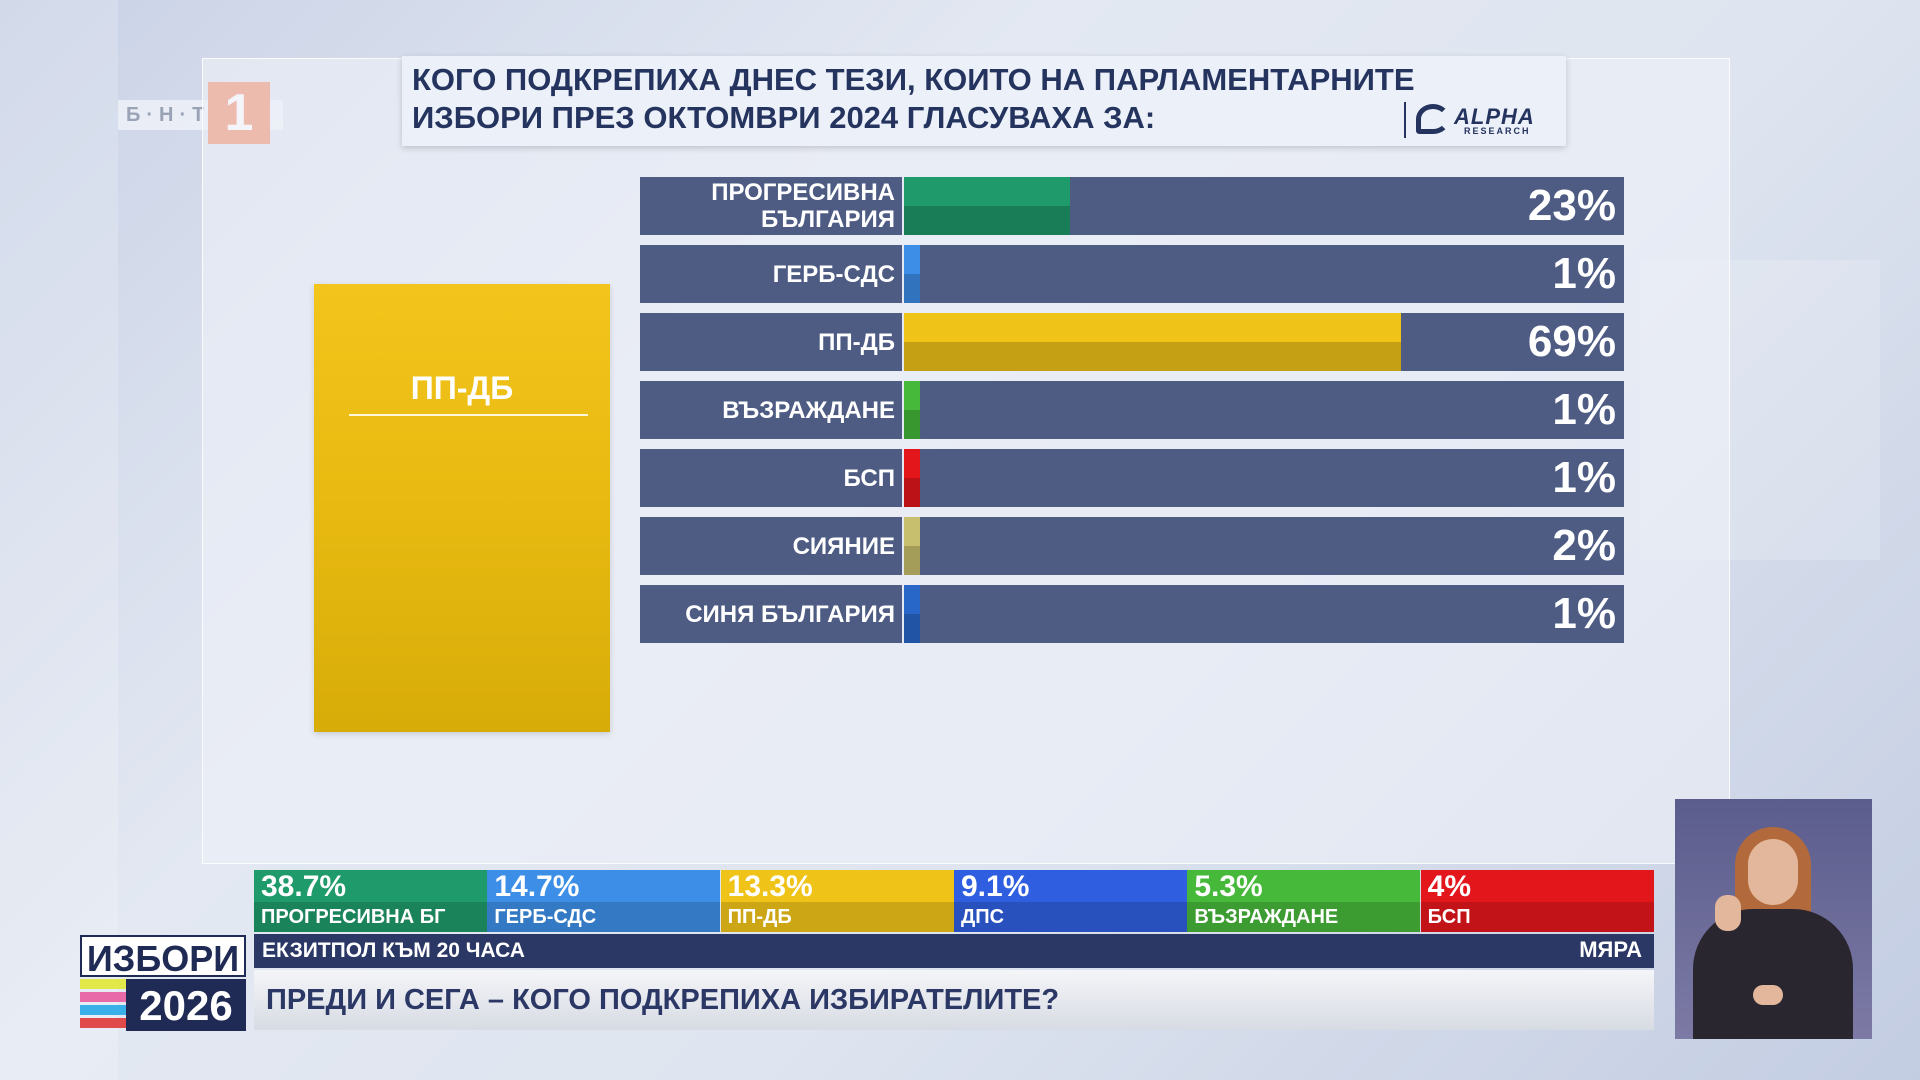 Image resolution: width=1920 pixels, height=1080 pixels. What do you see at coordinates (808, 410) in the screenshot?
I see `bar-label: ВЪЗРАЖДАНЕ` at bounding box center [808, 410].